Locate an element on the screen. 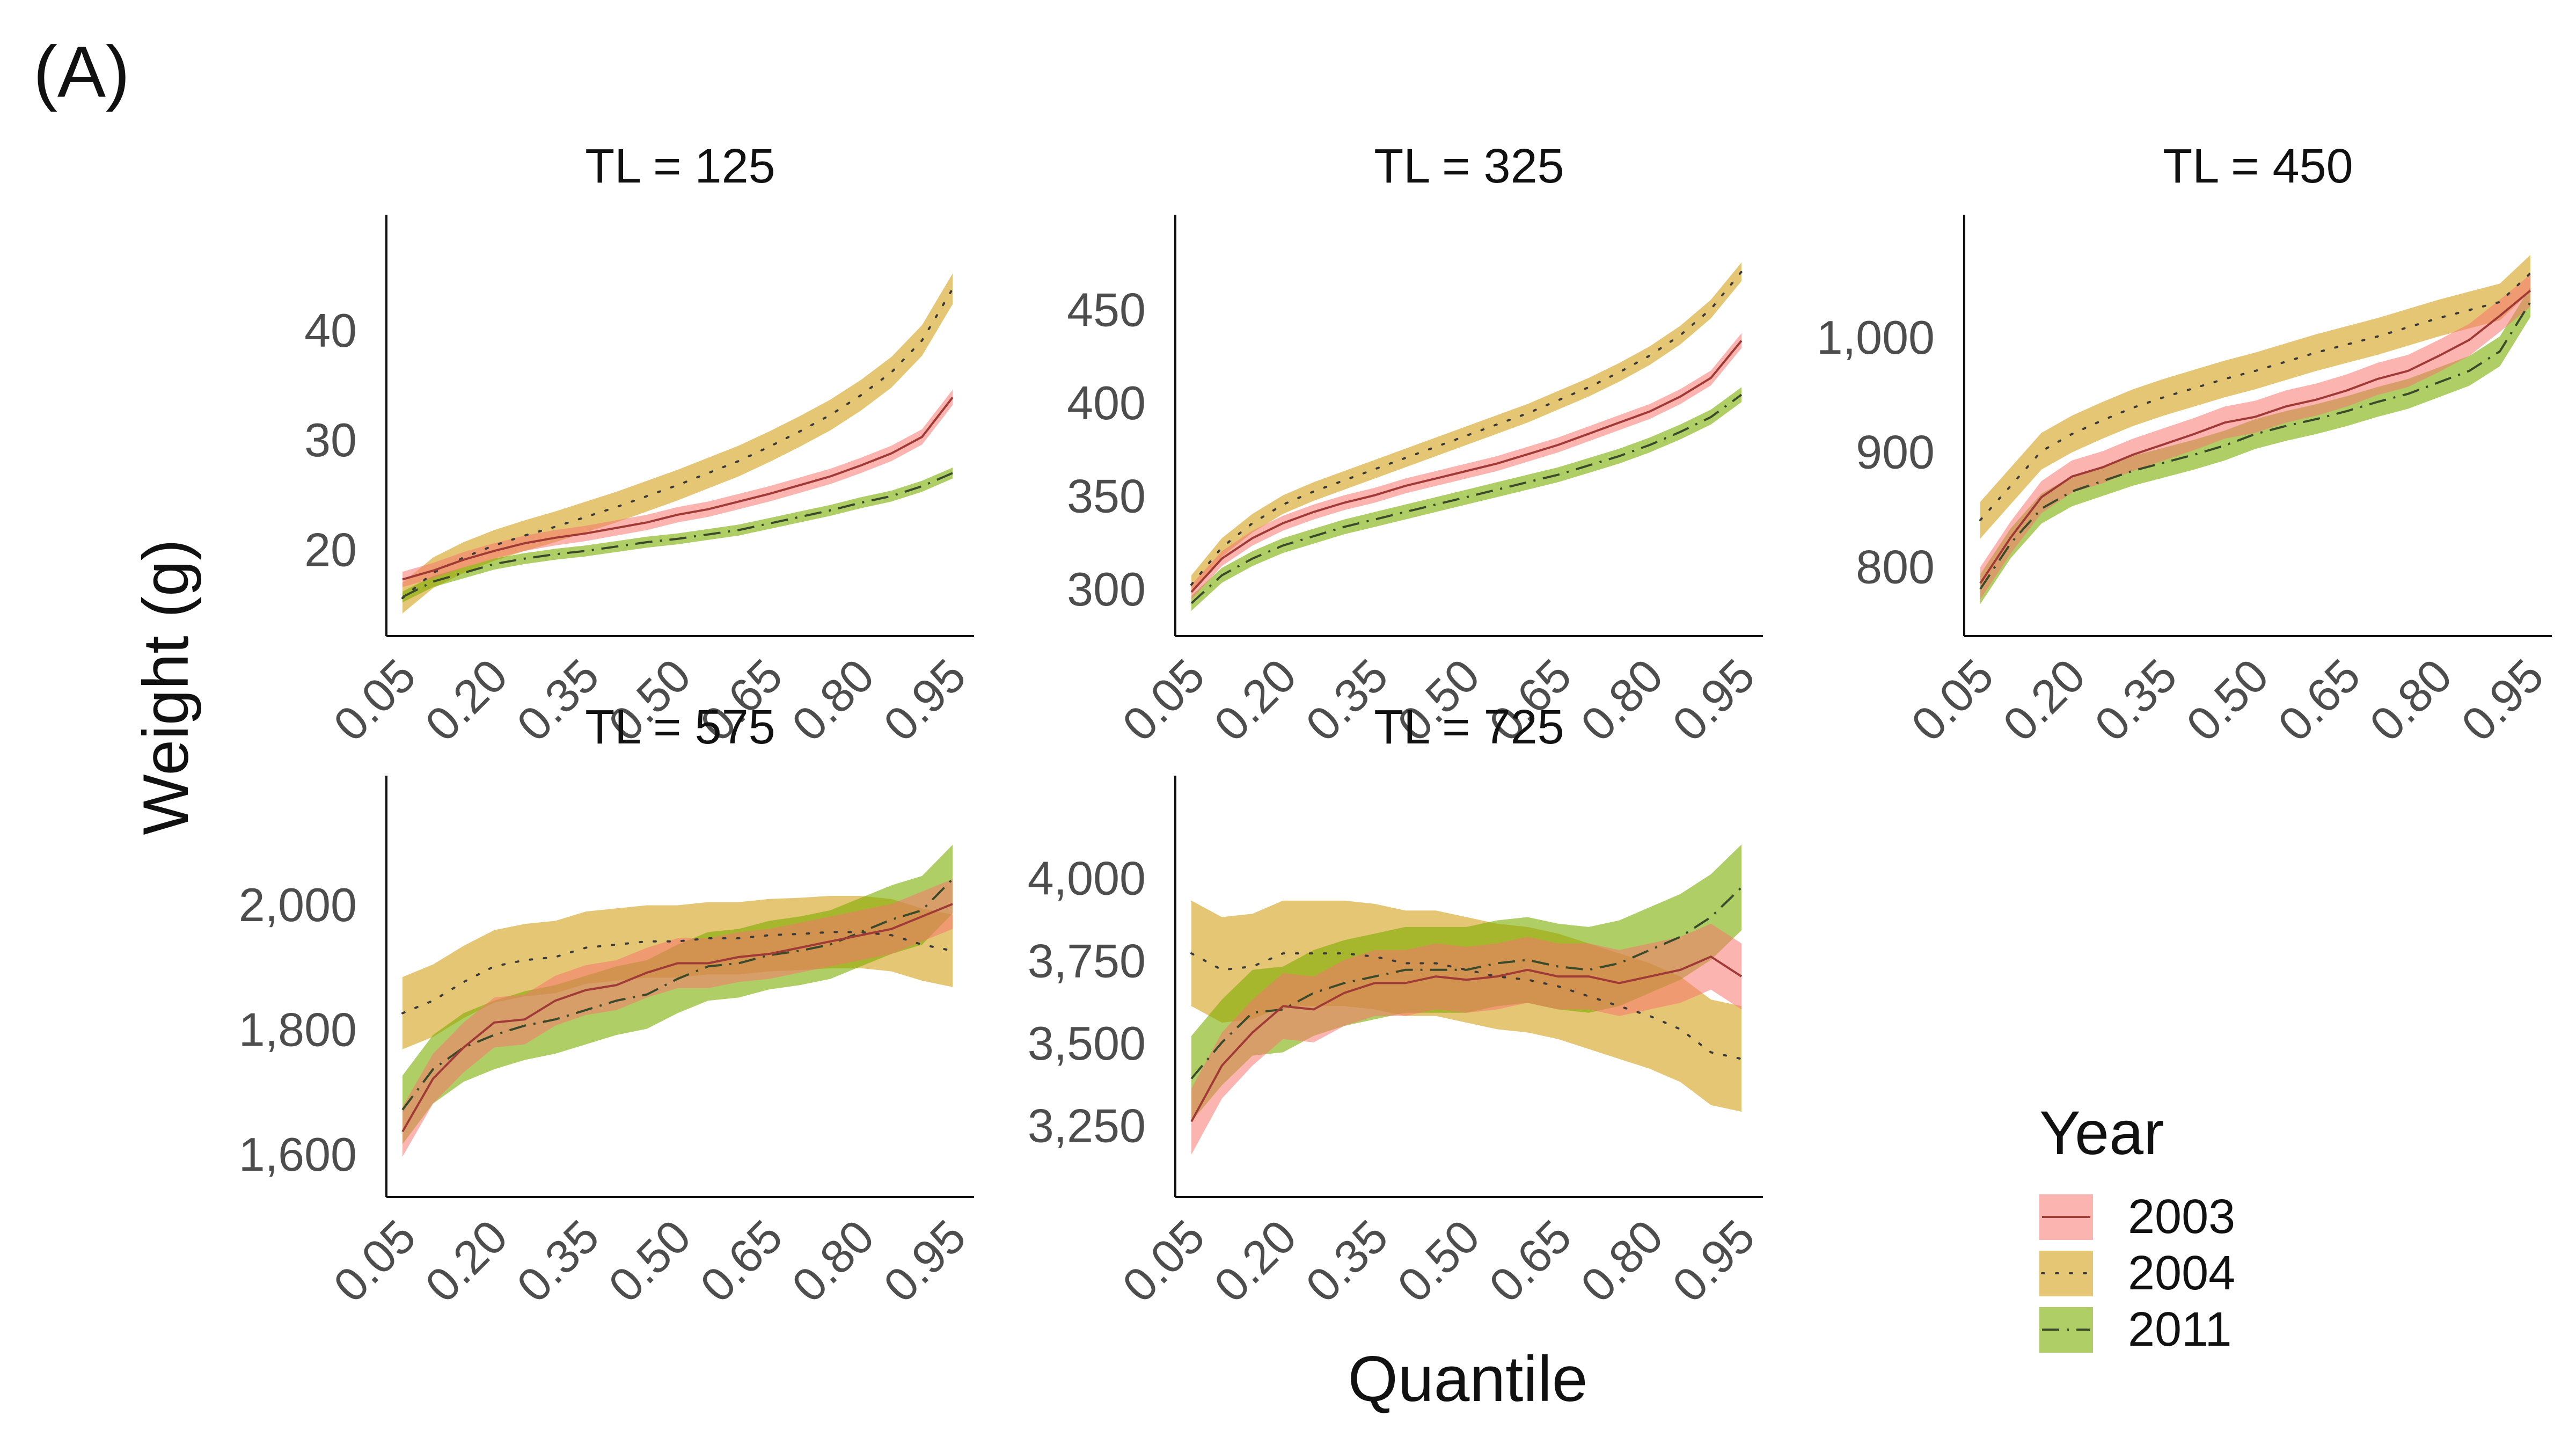 The height and width of the screenshot is (1452, 2576). panel-label: (A) is located at coordinates (81, 71).